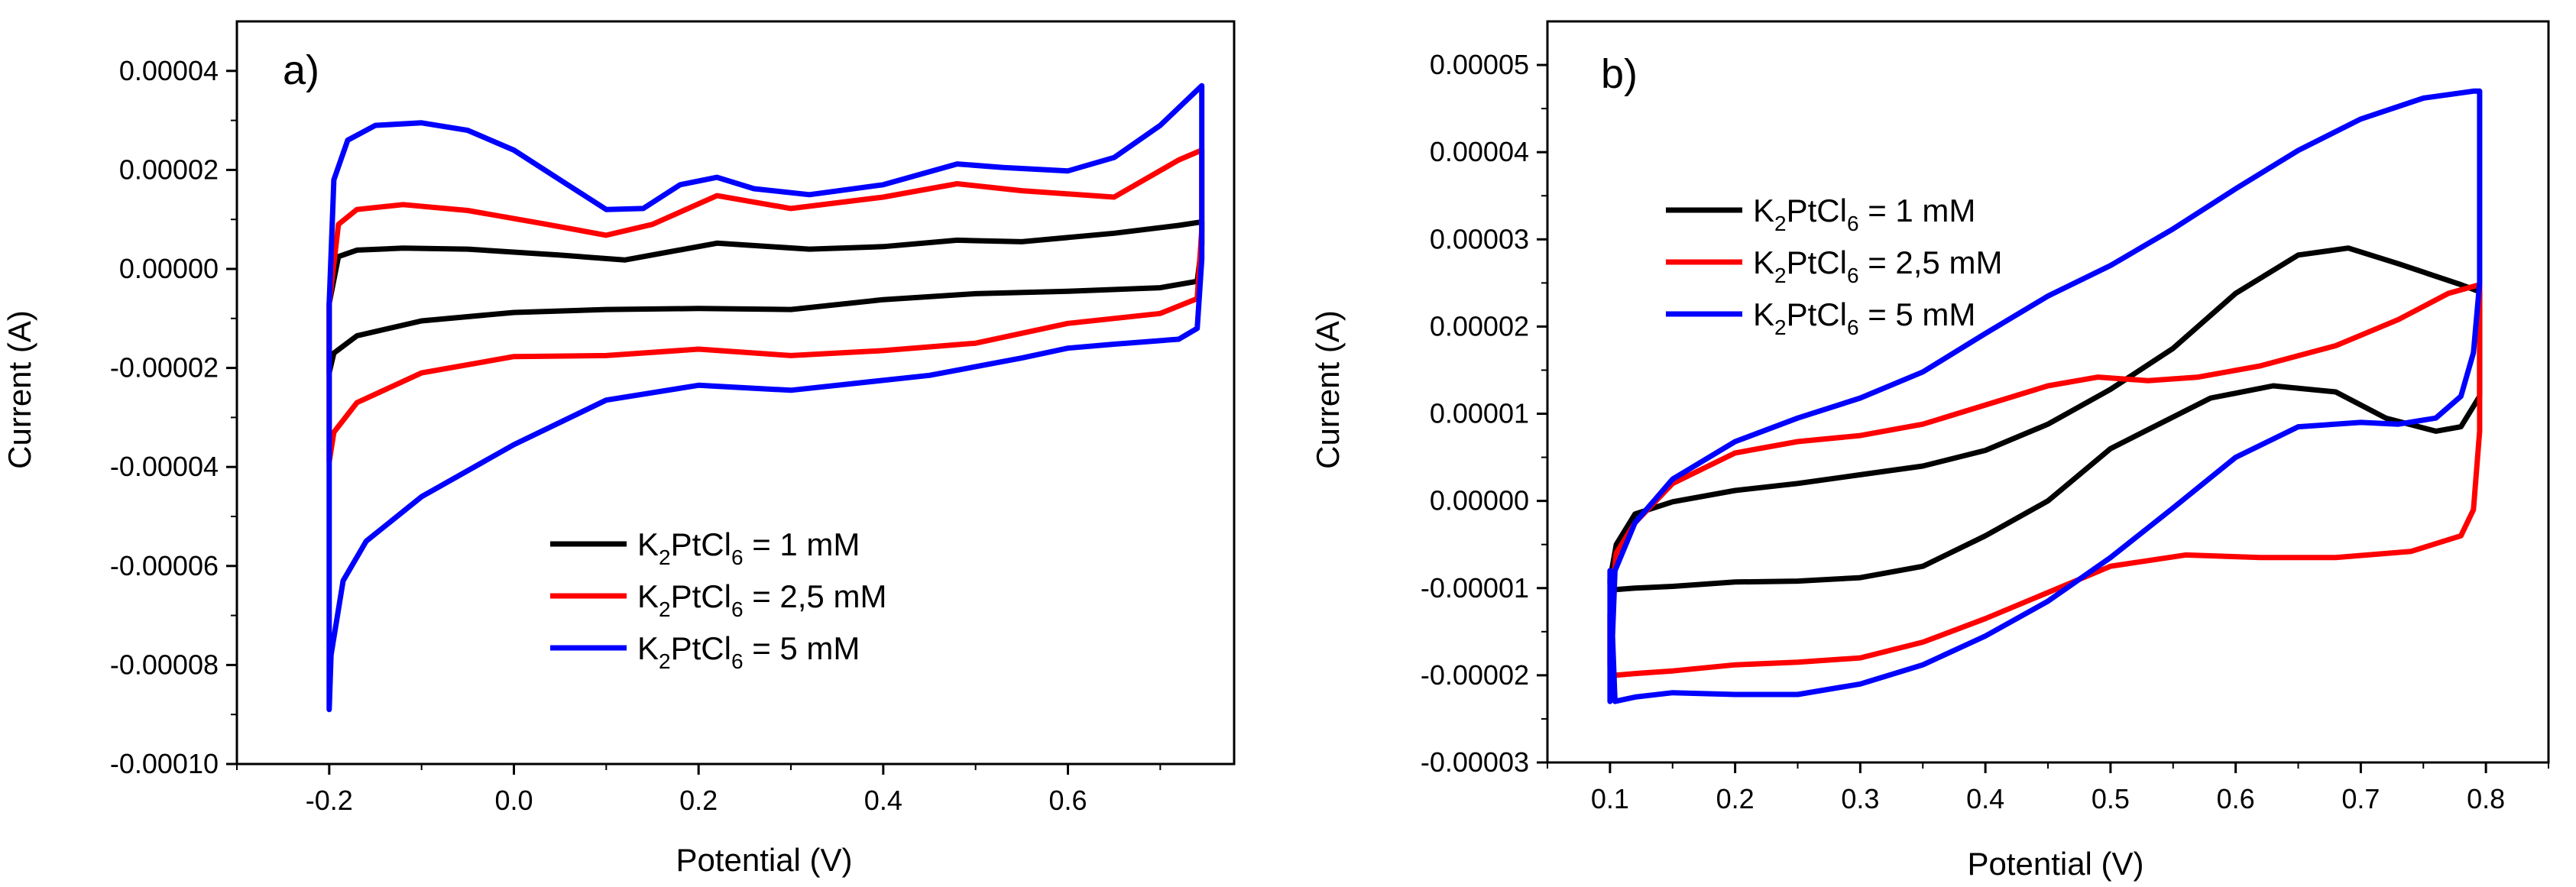  What do you see at coordinates (330, 800) in the screenshot?
I see `chart-a-x-tick-label: -0.2` at bounding box center [330, 800].